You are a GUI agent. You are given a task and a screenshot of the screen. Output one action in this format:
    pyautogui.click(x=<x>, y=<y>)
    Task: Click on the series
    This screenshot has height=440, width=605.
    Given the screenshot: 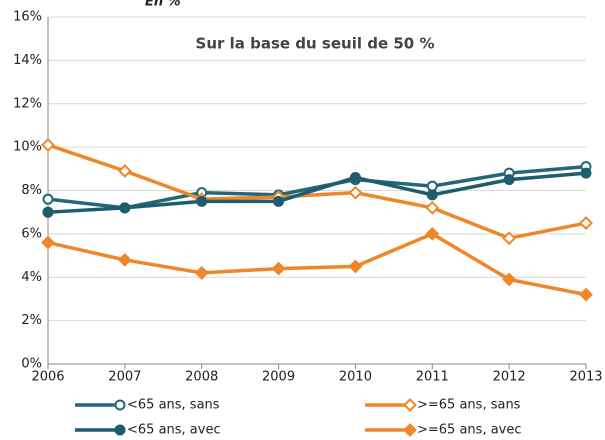 What is the action you would take?
    pyautogui.click(x=317, y=192)
    